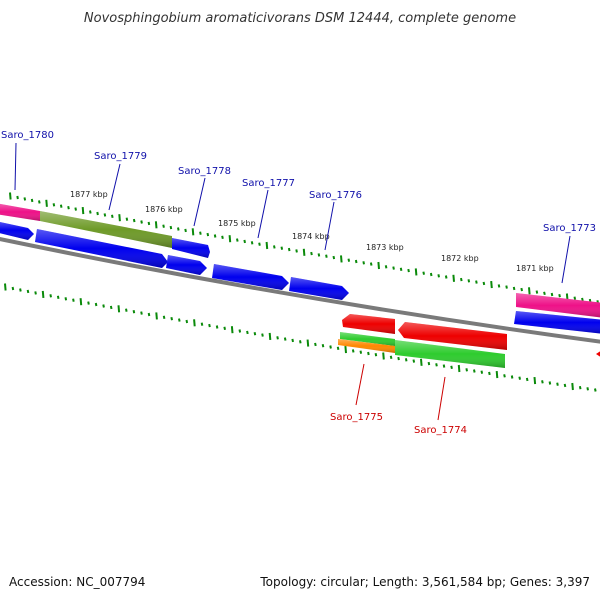 The image size is (600, 600). I want to click on kbp-label-1871: 1871 kbp, so click(535, 268).